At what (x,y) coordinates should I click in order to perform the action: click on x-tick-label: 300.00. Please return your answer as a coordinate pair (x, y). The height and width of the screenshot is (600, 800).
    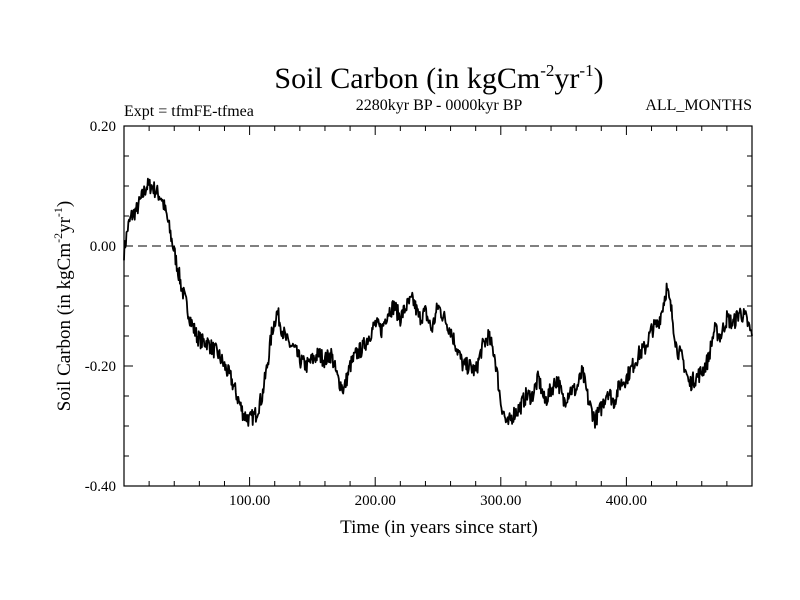
    Looking at the image, I should click on (500, 501).